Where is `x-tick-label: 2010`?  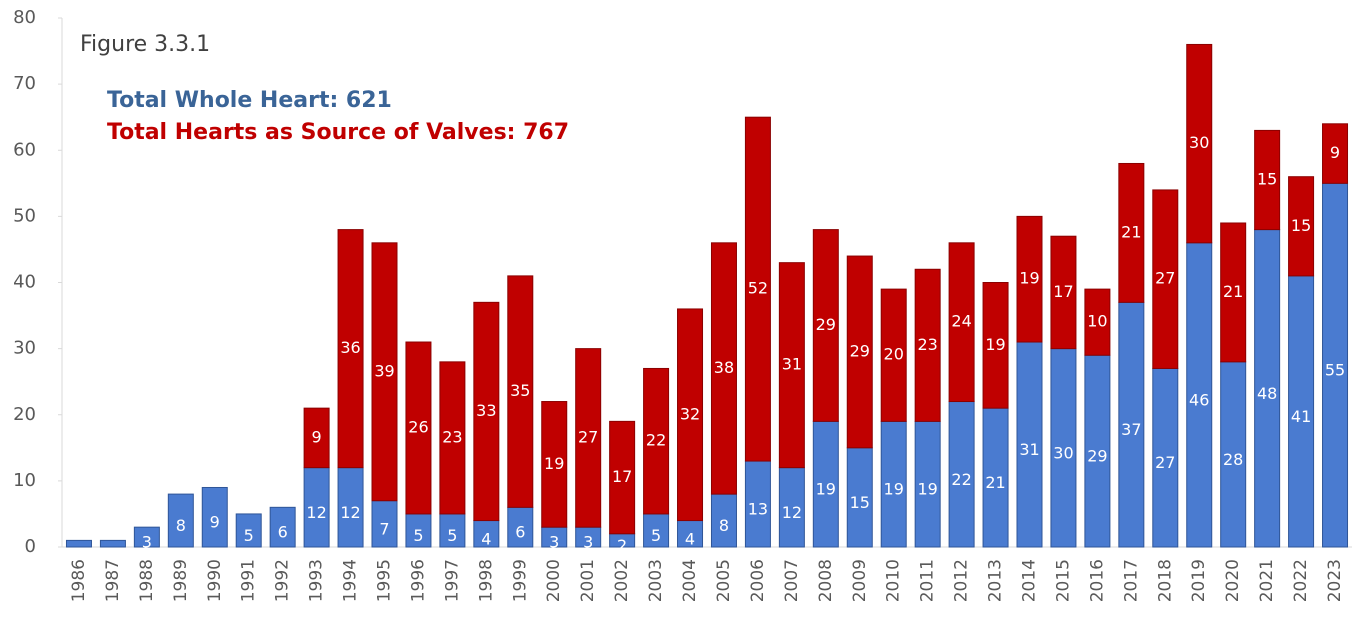
x-tick-label: 2010 is located at coordinates (894, 580).